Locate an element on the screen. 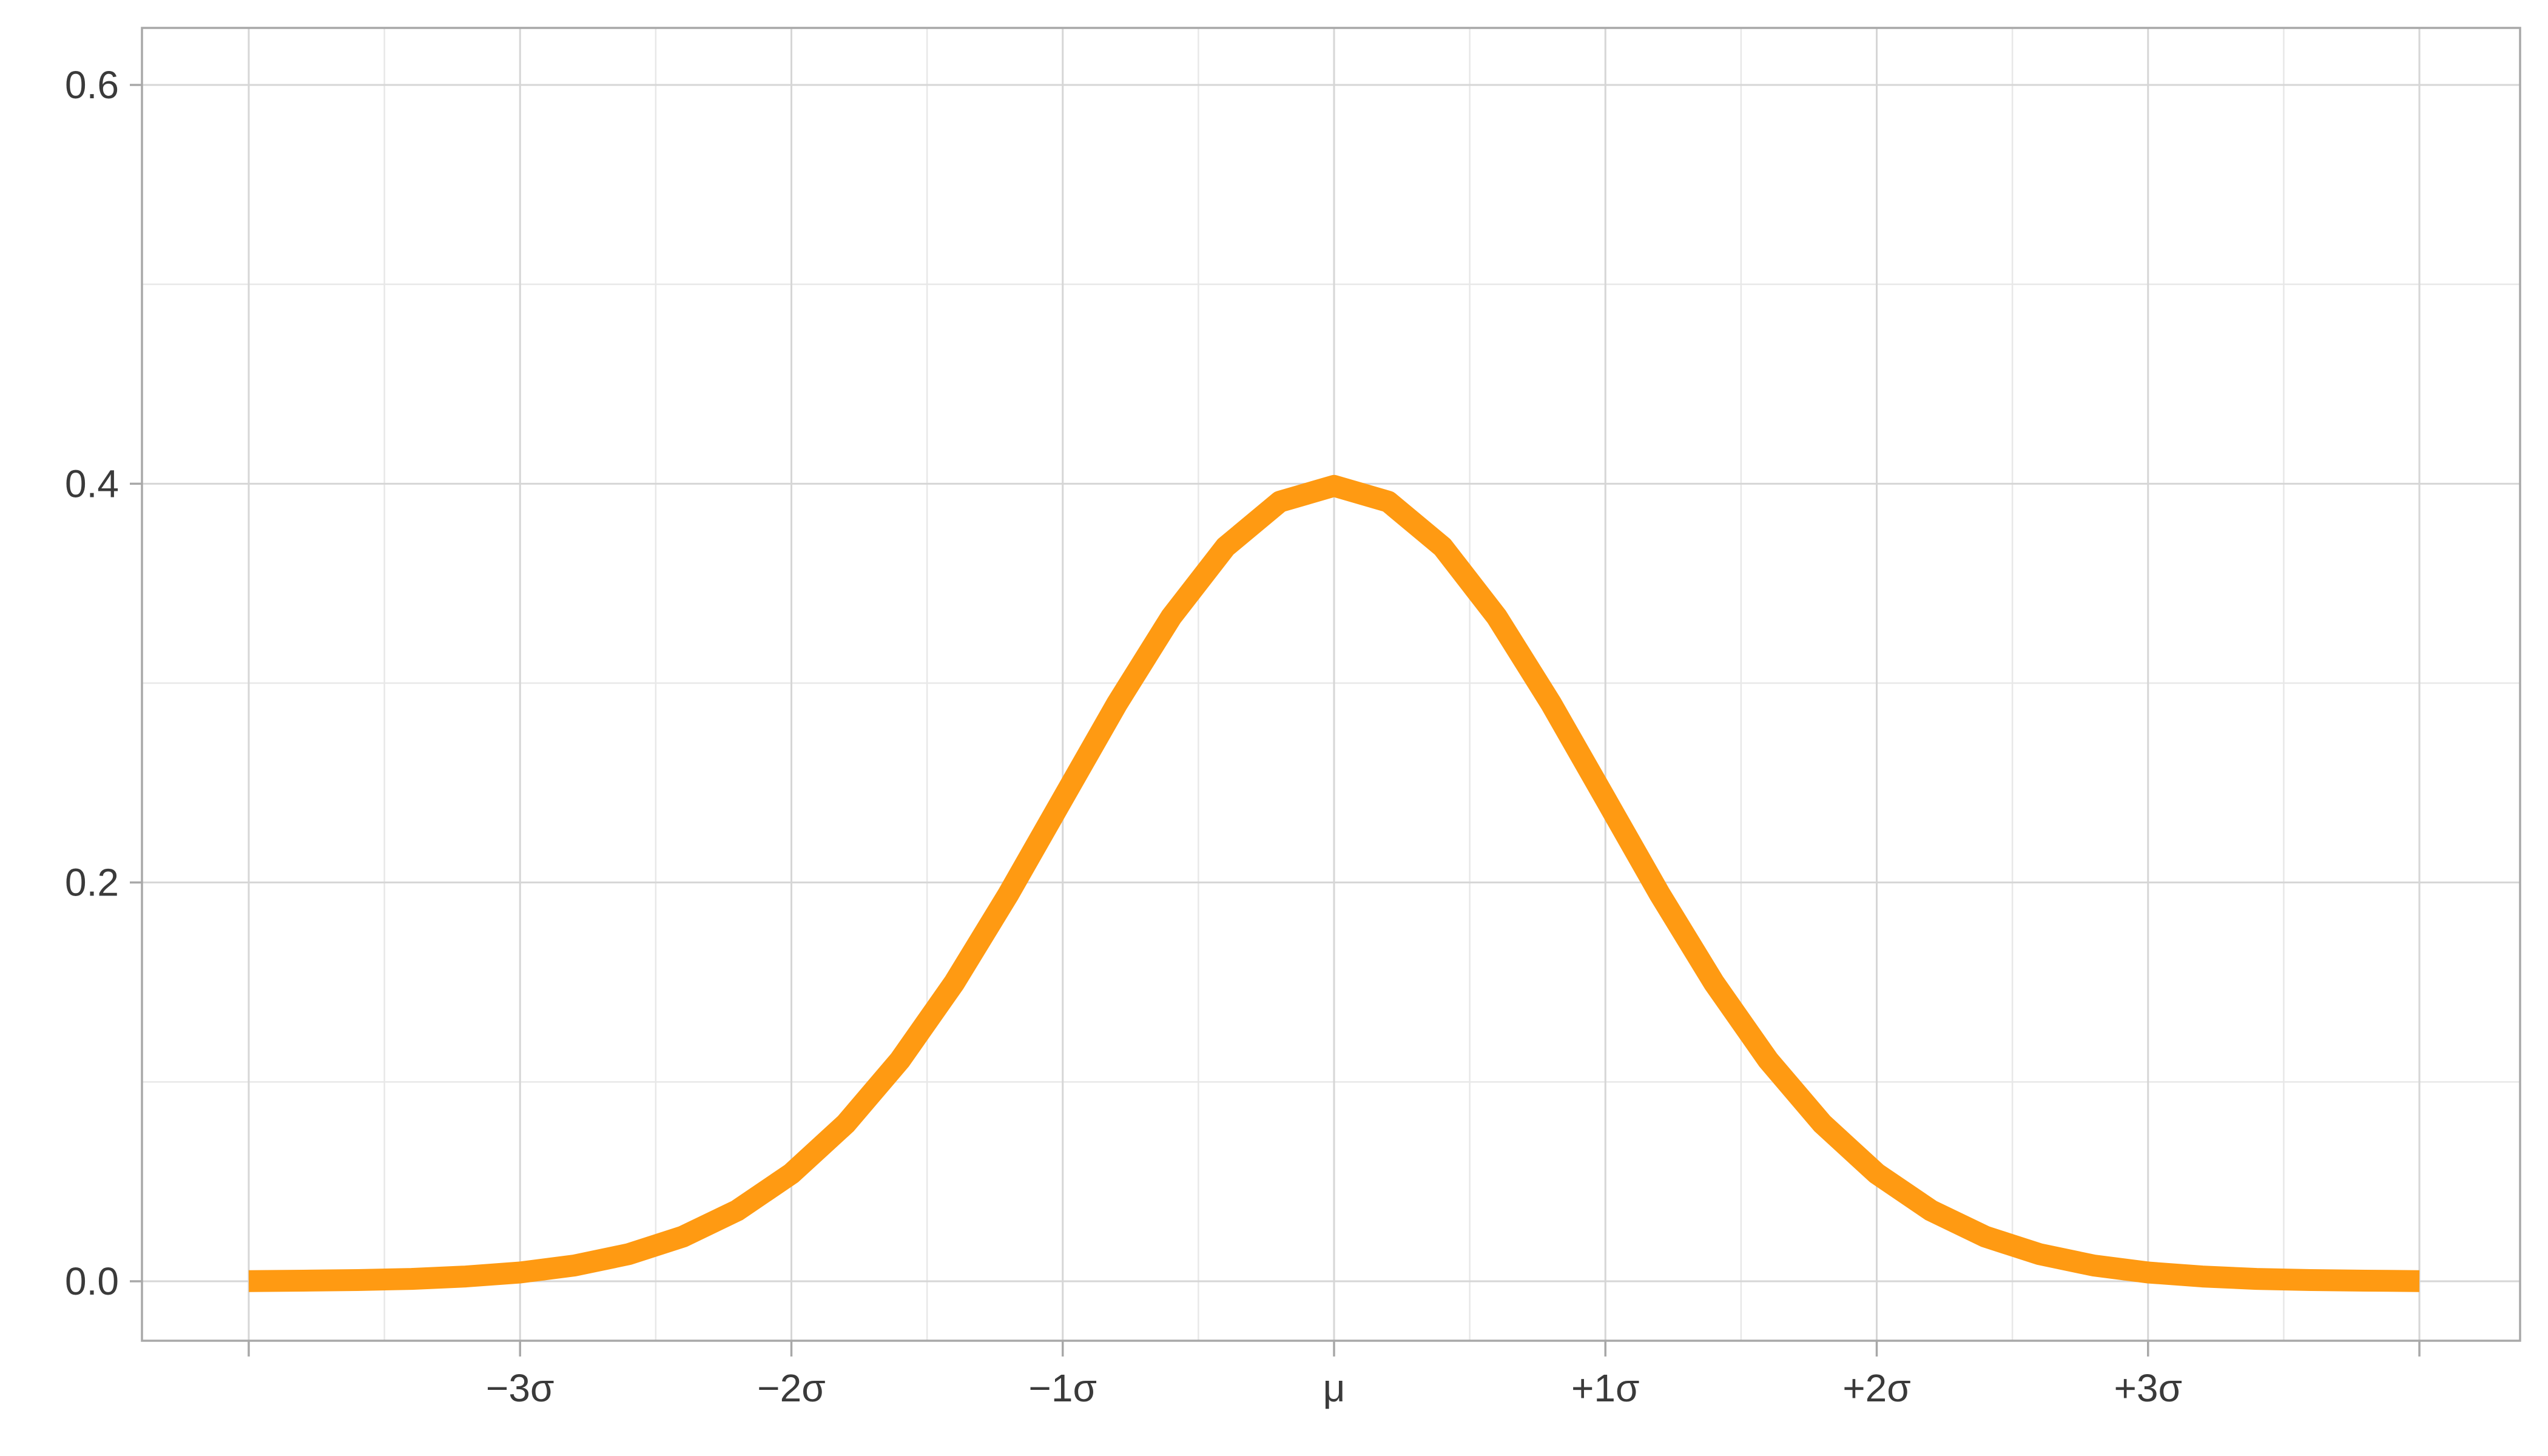  x-axis-tick-label: −2σ is located at coordinates (791, 1388).